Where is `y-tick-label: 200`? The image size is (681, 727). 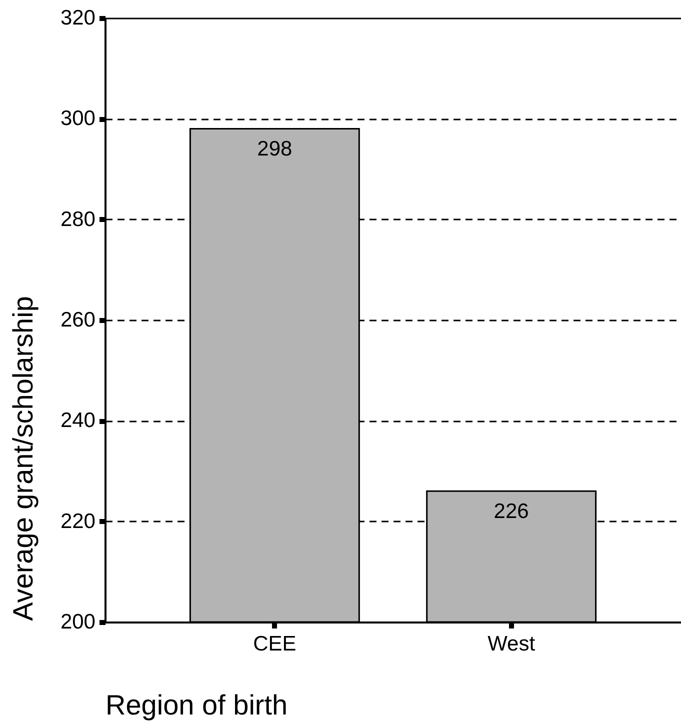 y-tick-label: 200 is located at coordinates (78, 622).